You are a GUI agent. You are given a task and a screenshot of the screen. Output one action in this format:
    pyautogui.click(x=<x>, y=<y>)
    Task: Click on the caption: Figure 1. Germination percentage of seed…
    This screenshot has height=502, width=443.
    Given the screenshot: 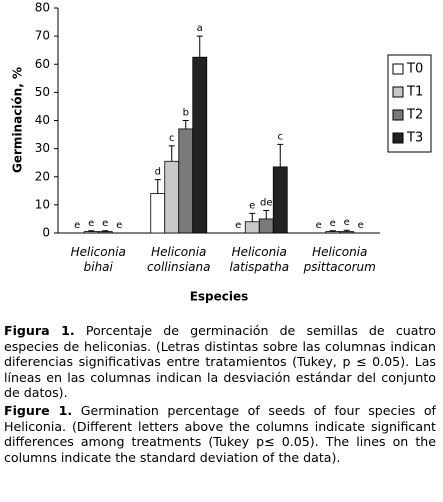 What is the action you would take?
    pyautogui.click(x=220, y=434)
    